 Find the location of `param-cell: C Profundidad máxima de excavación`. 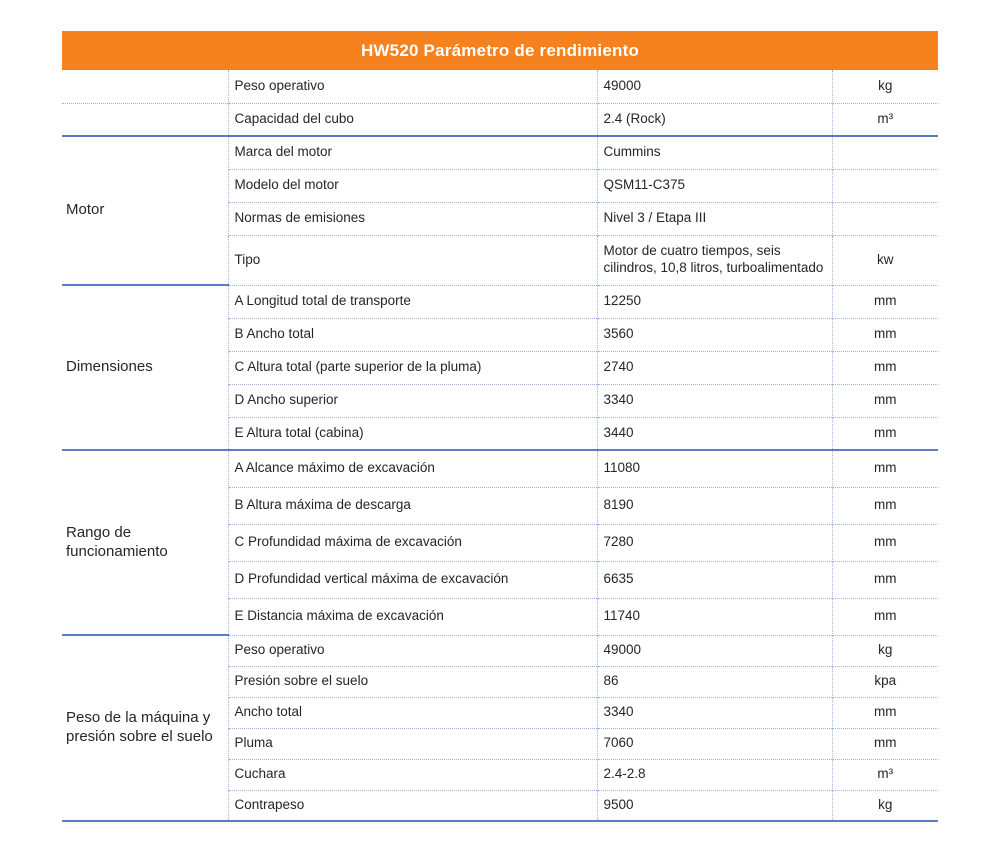

param-cell: C Profundidad máxima de excavación is located at coordinates (412, 542).